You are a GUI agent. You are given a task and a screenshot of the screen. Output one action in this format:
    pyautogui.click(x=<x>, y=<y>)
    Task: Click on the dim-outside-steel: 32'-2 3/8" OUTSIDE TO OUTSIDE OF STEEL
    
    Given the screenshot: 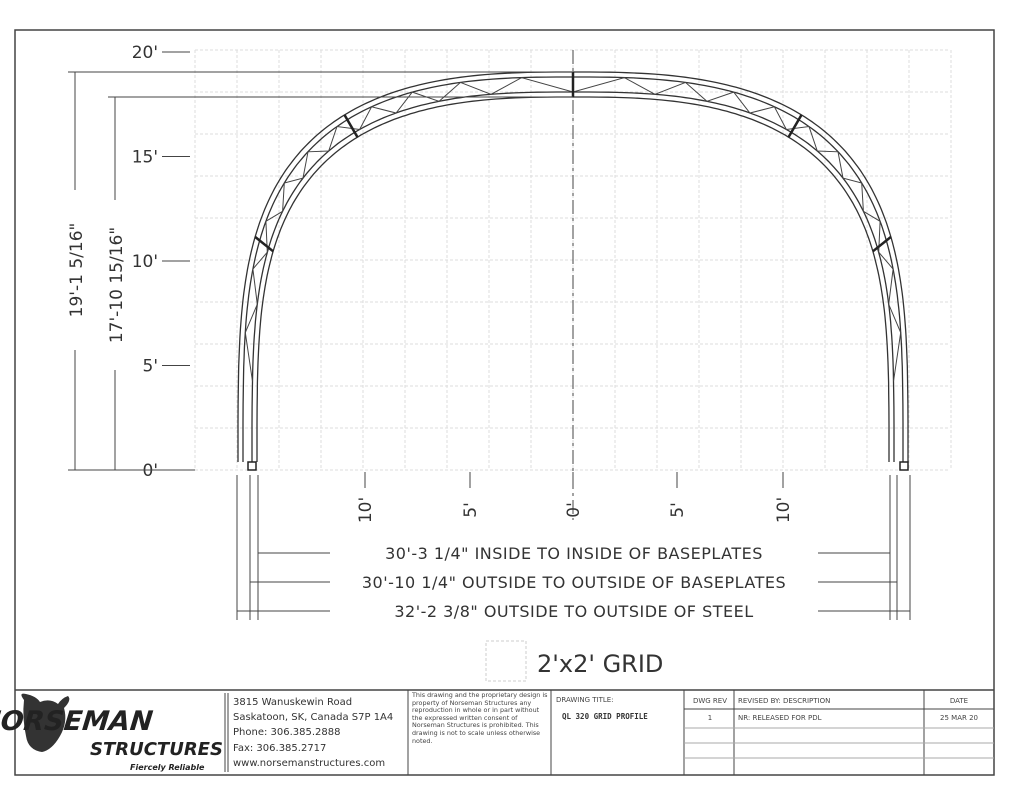 What is the action you would take?
    pyautogui.click(x=573, y=611)
    